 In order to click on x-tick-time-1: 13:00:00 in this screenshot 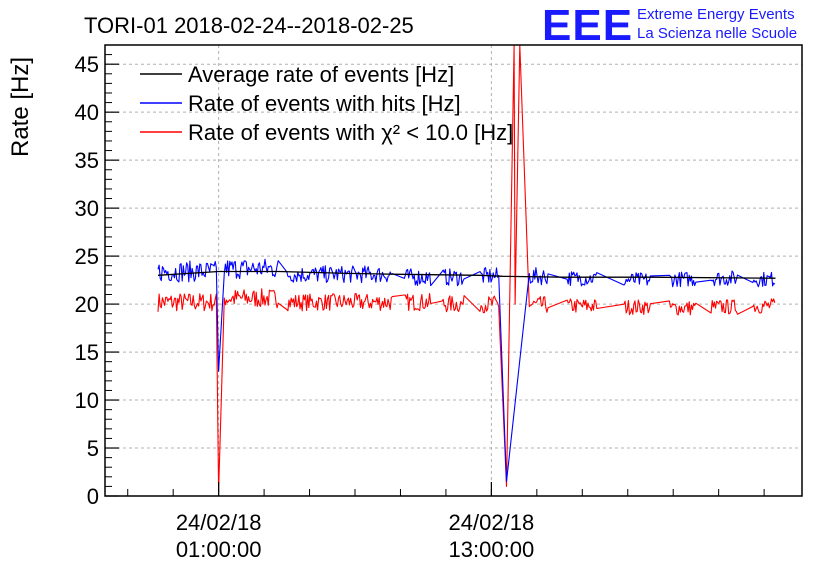, I will do `click(492, 549)`.